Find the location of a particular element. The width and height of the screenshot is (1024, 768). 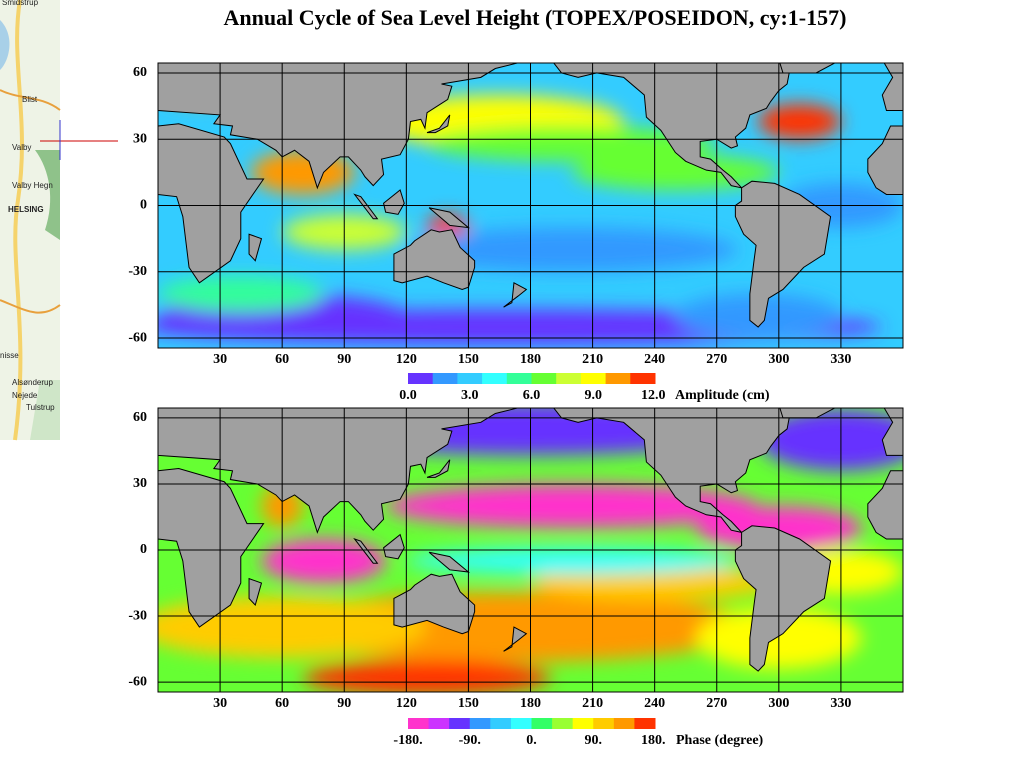

colorbar-label: -90. is located at coordinates (470, 740).